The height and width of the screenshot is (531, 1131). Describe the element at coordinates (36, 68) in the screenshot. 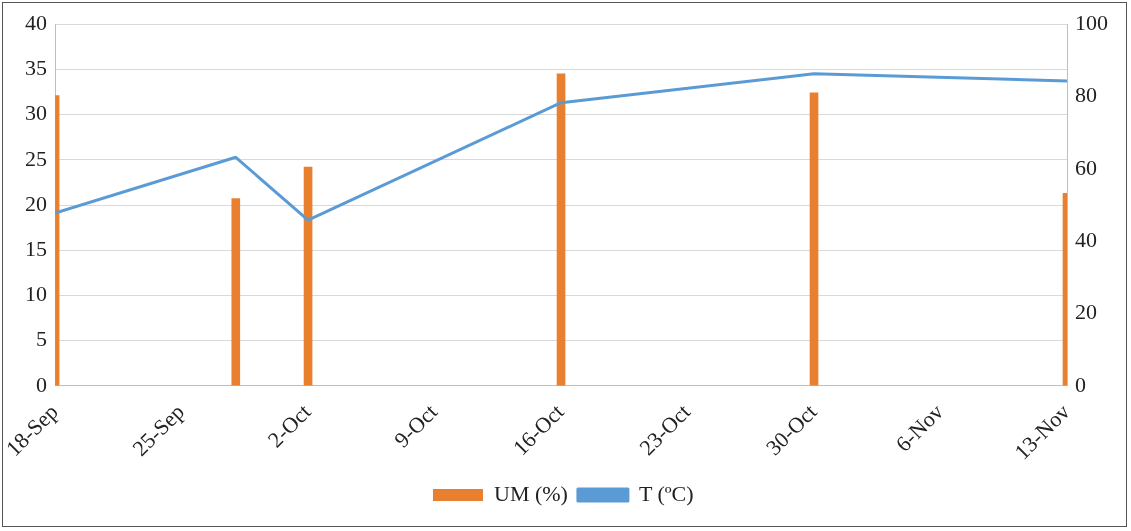

I see `y-tick-label: 35` at that location.